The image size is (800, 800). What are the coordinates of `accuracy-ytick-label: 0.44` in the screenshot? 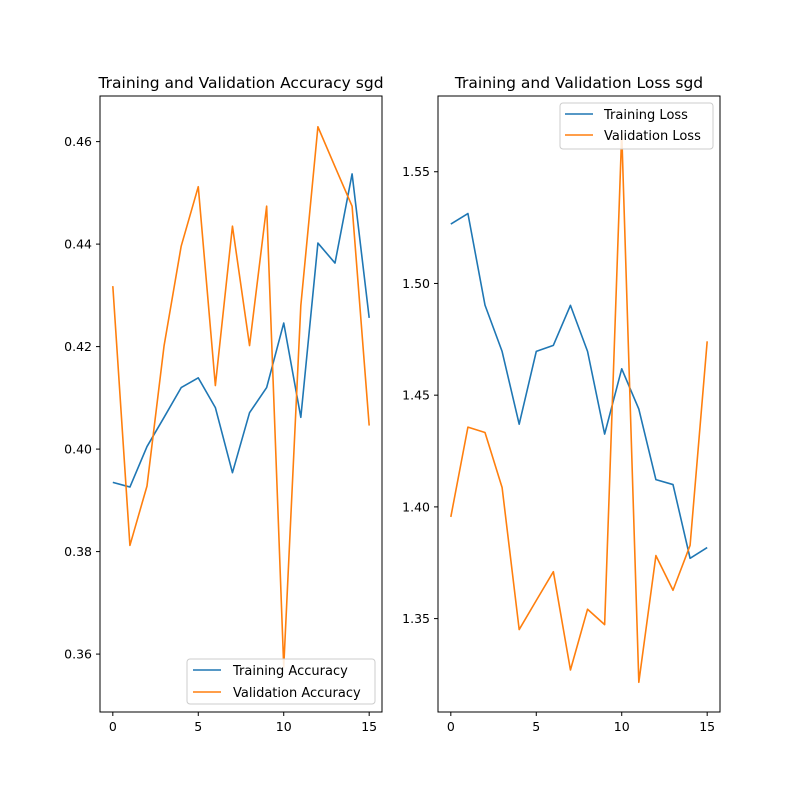 It's located at (78, 244).